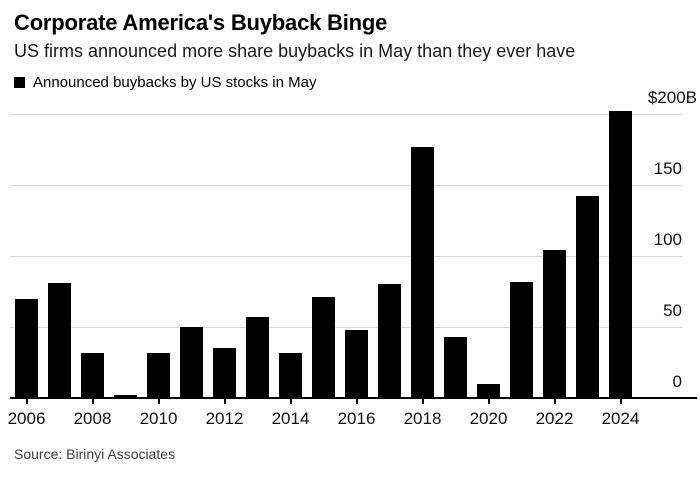 The height and width of the screenshot is (481, 700). Describe the element at coordinates (290, 375) in the screenshot. I see `bar-2014` at that location.